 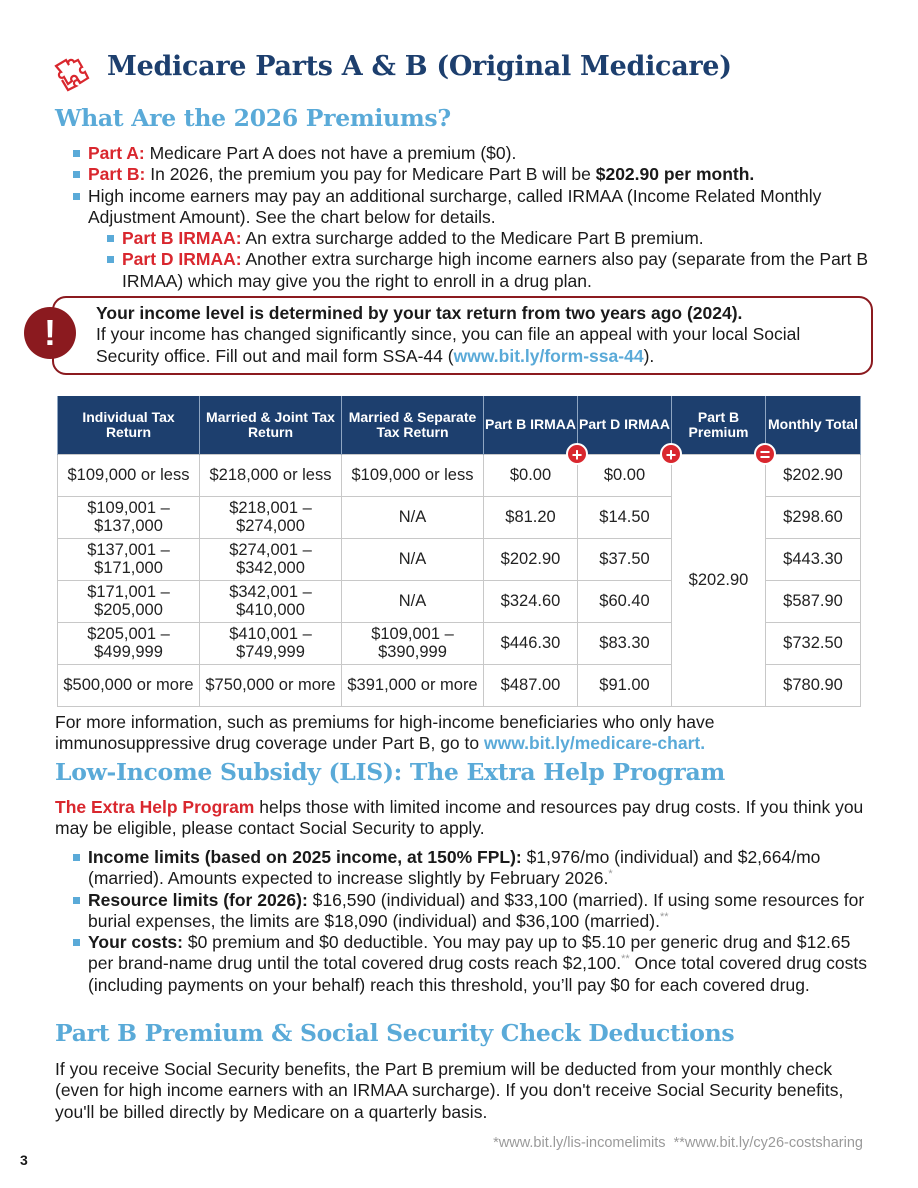 I want to click on table-cell: $487.00, so click(x=530, y=685).